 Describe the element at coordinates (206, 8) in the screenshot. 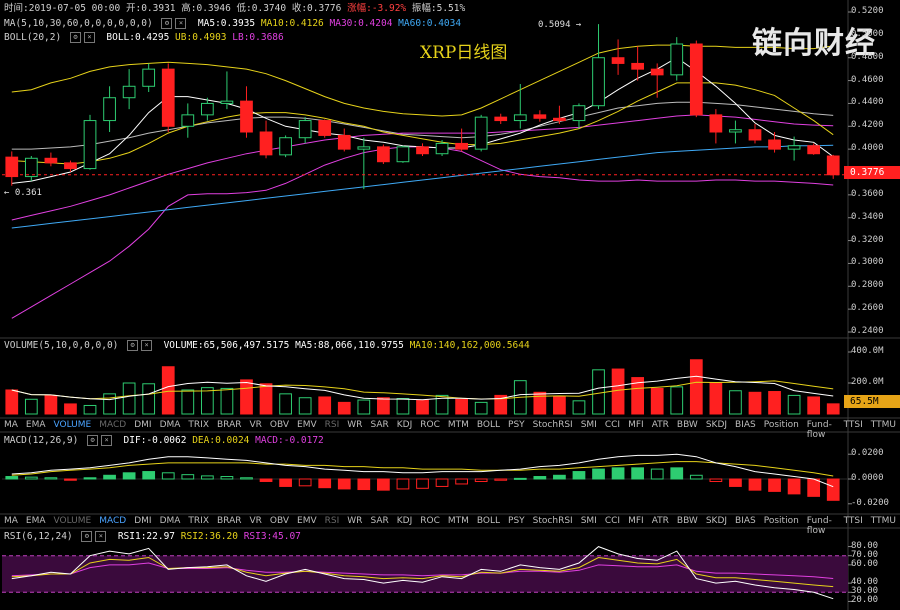

I see `info-high: 高:0.3946` at that location.